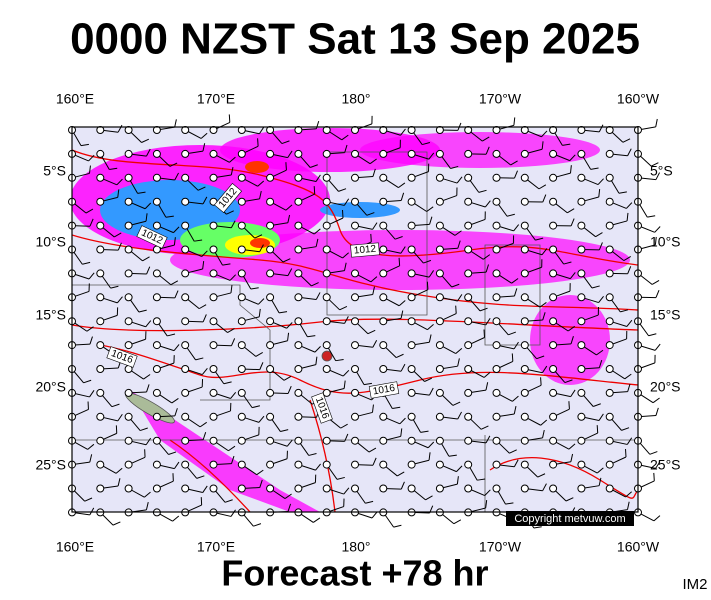  What do you see at coordinates (50, 242) in the screenshot?
I see `lat-label: 10°S` at bounding box center [50, 242].